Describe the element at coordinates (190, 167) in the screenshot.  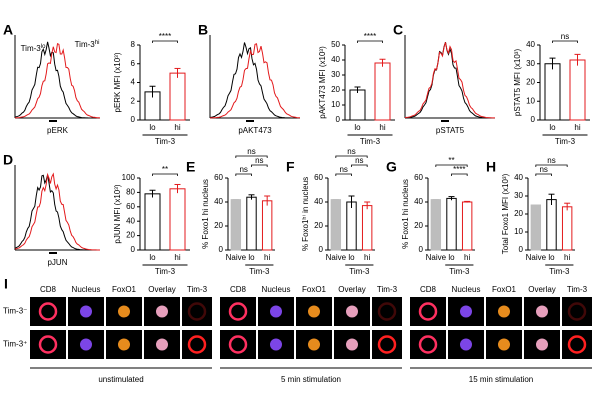
I see `panel-letter: E` at that location.